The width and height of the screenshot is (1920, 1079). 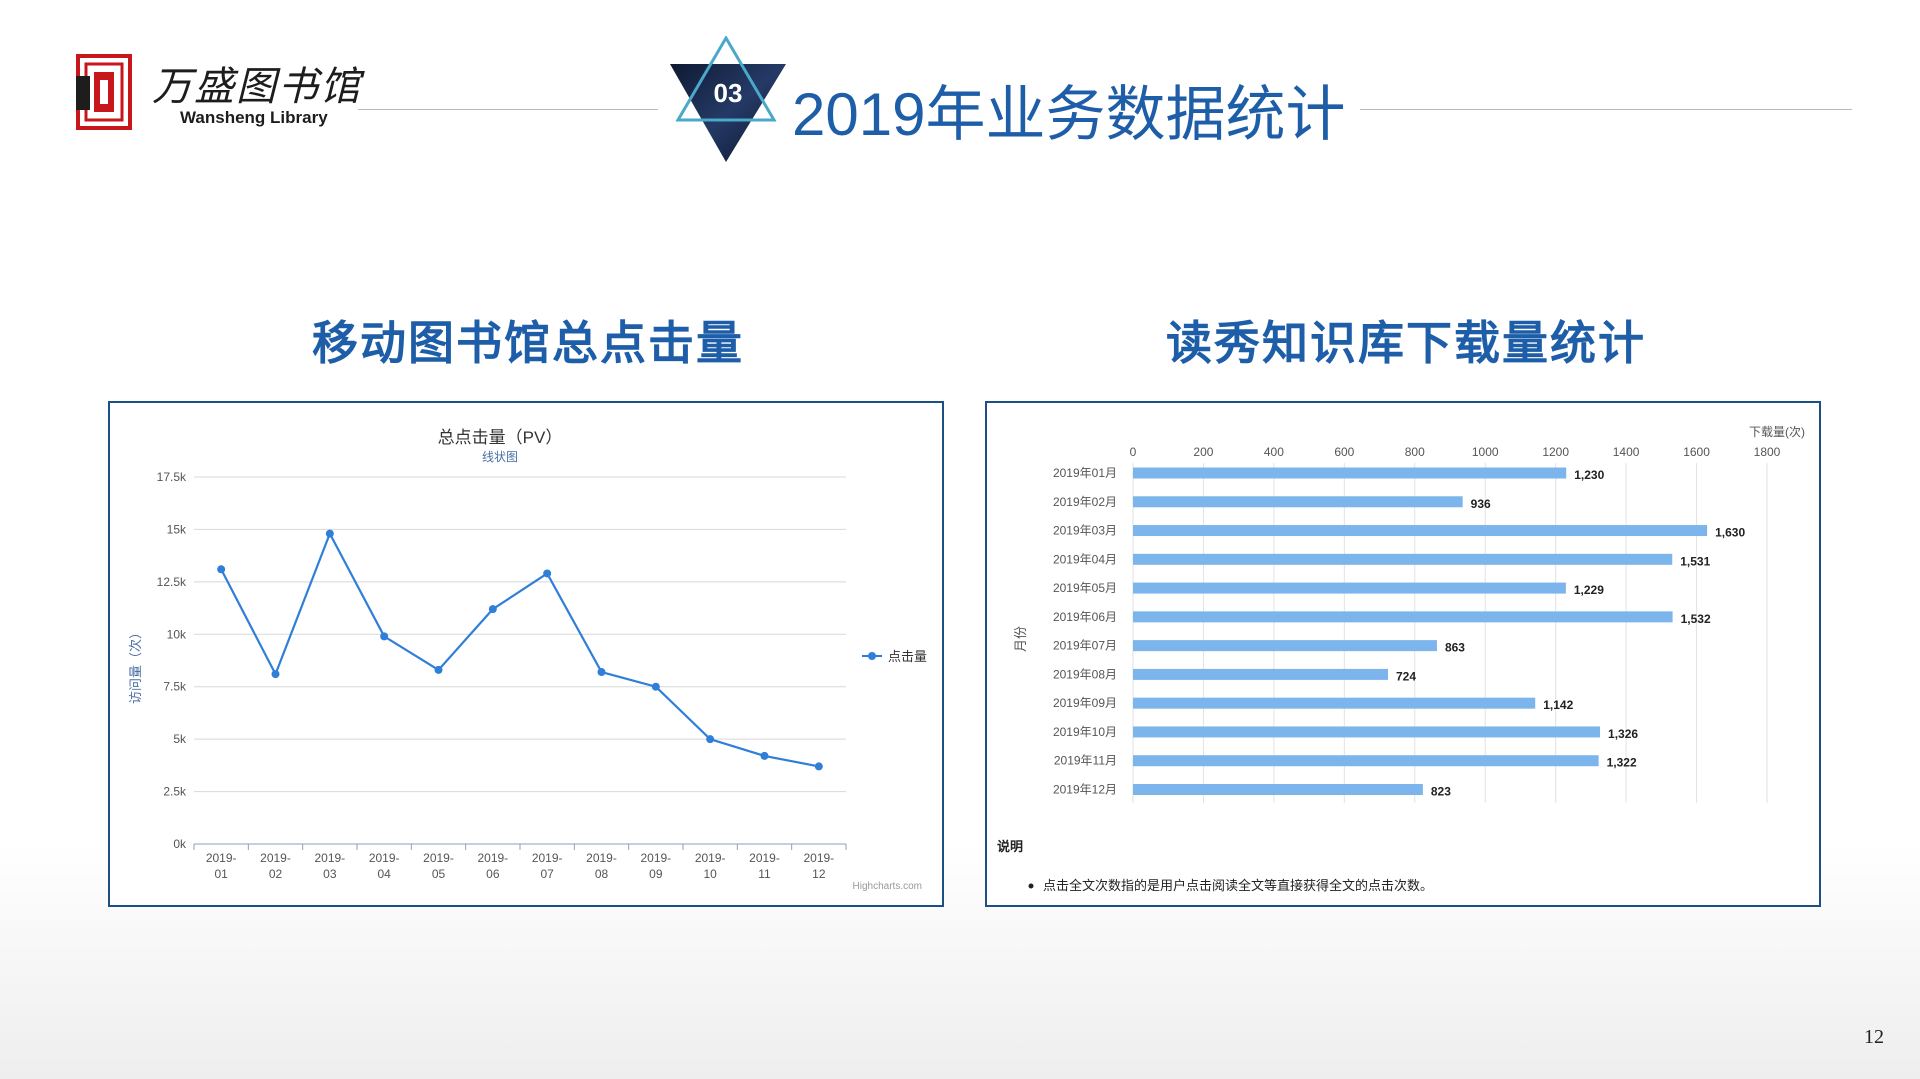 I want to click on bar-chart-value-axis-title: 下载量(次), so click(x=1777, y=432).